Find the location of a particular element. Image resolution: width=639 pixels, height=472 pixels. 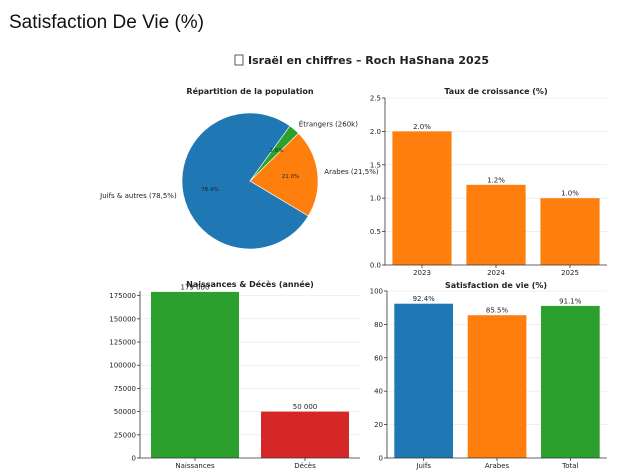

births-value-label: 179 000 is located at coordinates (195, 287).